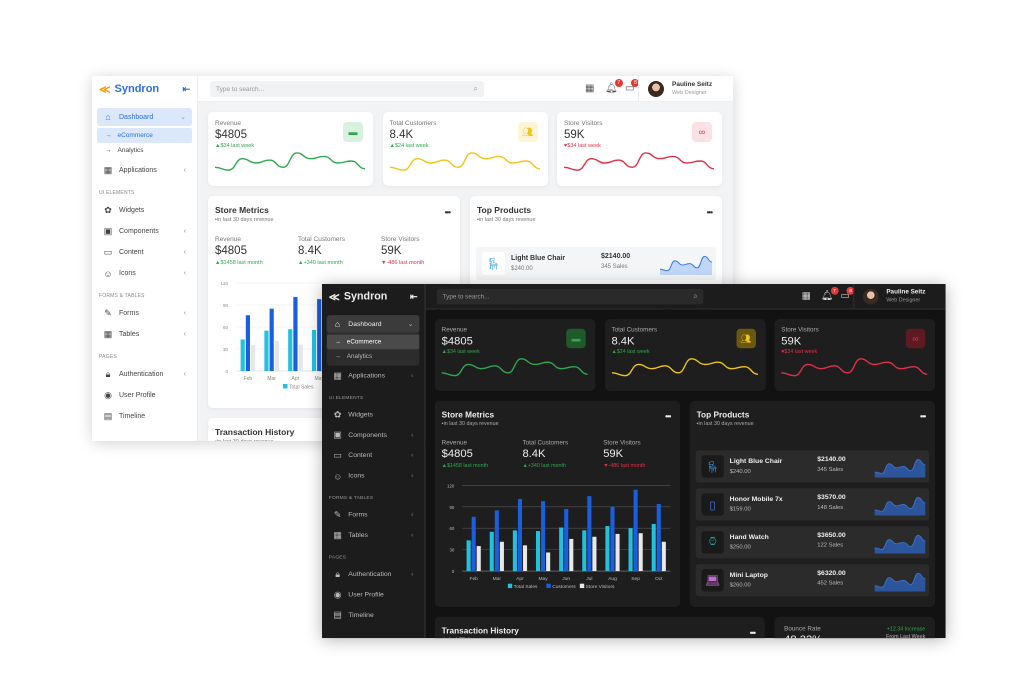  What do you see at coordinates (545, 443) in the screenshot?
I see `metric-label: Total Customers` at bounding box center [545, 443].